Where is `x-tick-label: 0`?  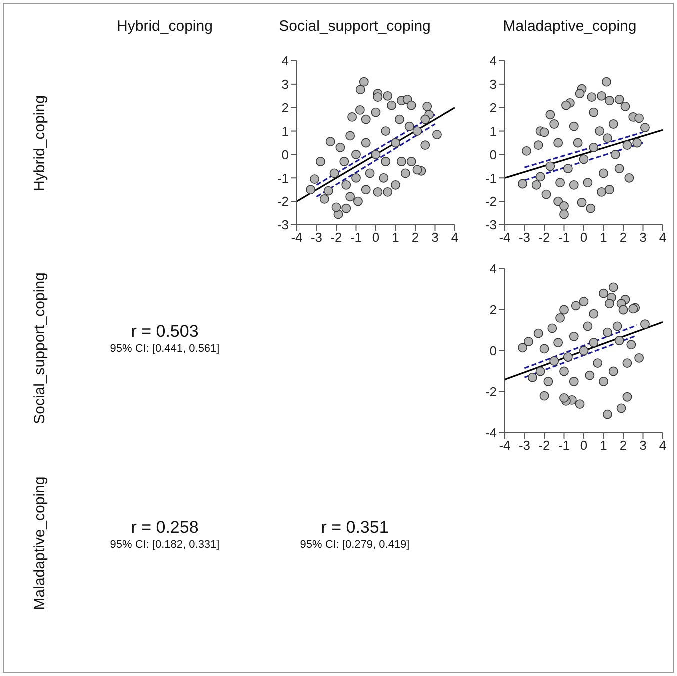
x-tick-label: 0 is located at coordinates (376, 238).